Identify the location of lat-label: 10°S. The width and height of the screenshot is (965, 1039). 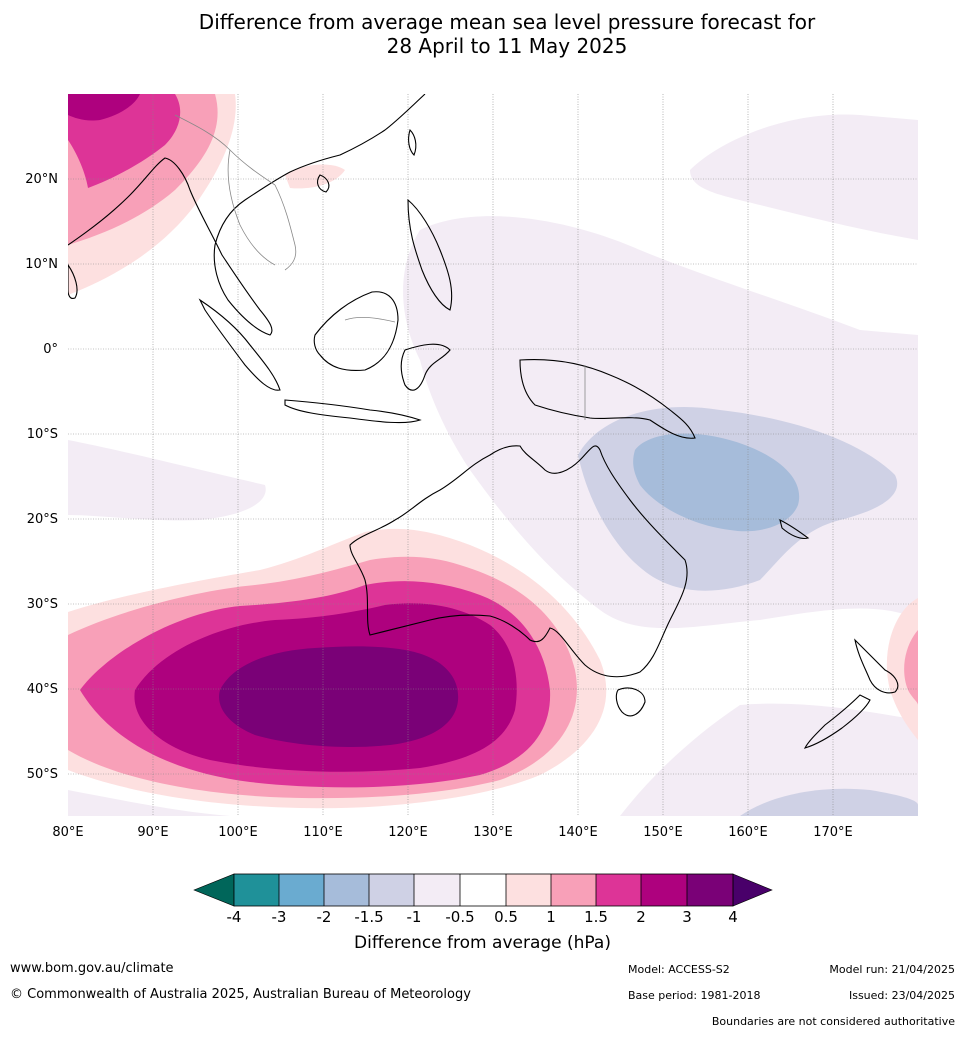
(42, 434).